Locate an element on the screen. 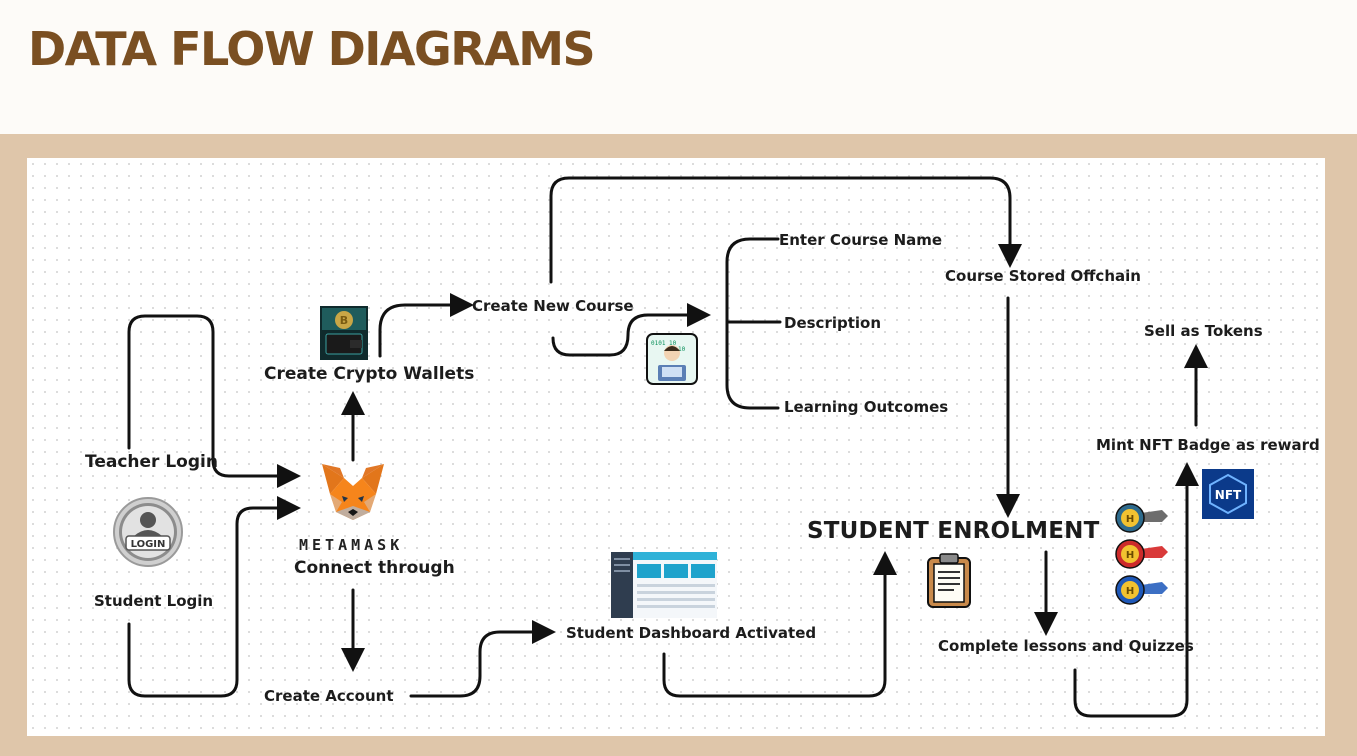 This screenshot has height=756, width=1357. arrow-lessons-to-mint is located at coordinates (1136, 590).